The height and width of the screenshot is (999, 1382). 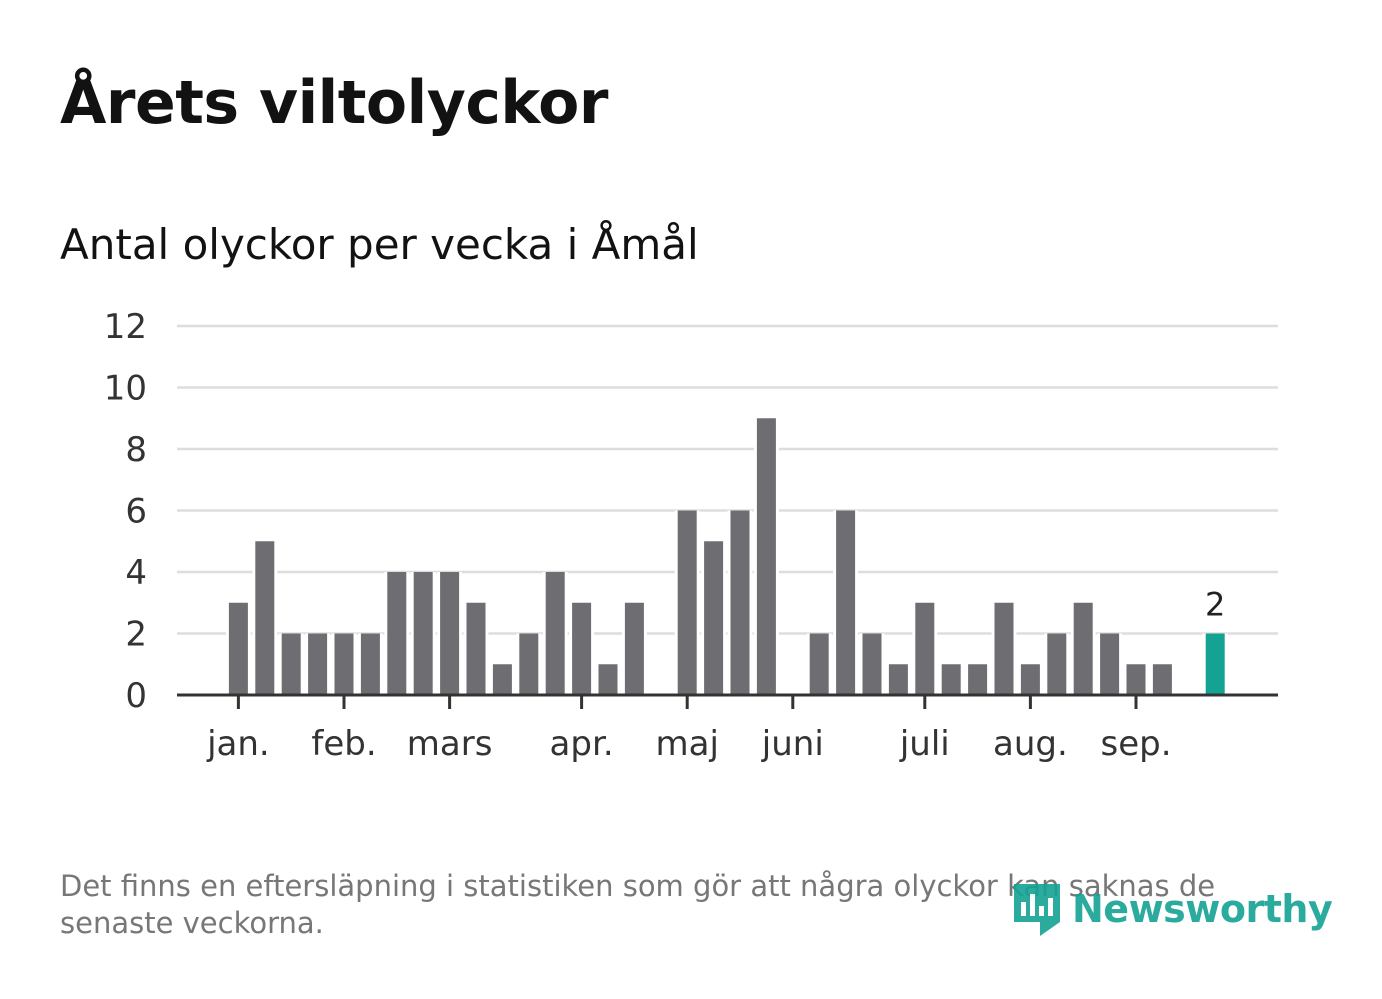 What do you see at coordinates (125, 389) in the screenshot?
I see `y-tick-label: 10` at bounding box center [125, 389].